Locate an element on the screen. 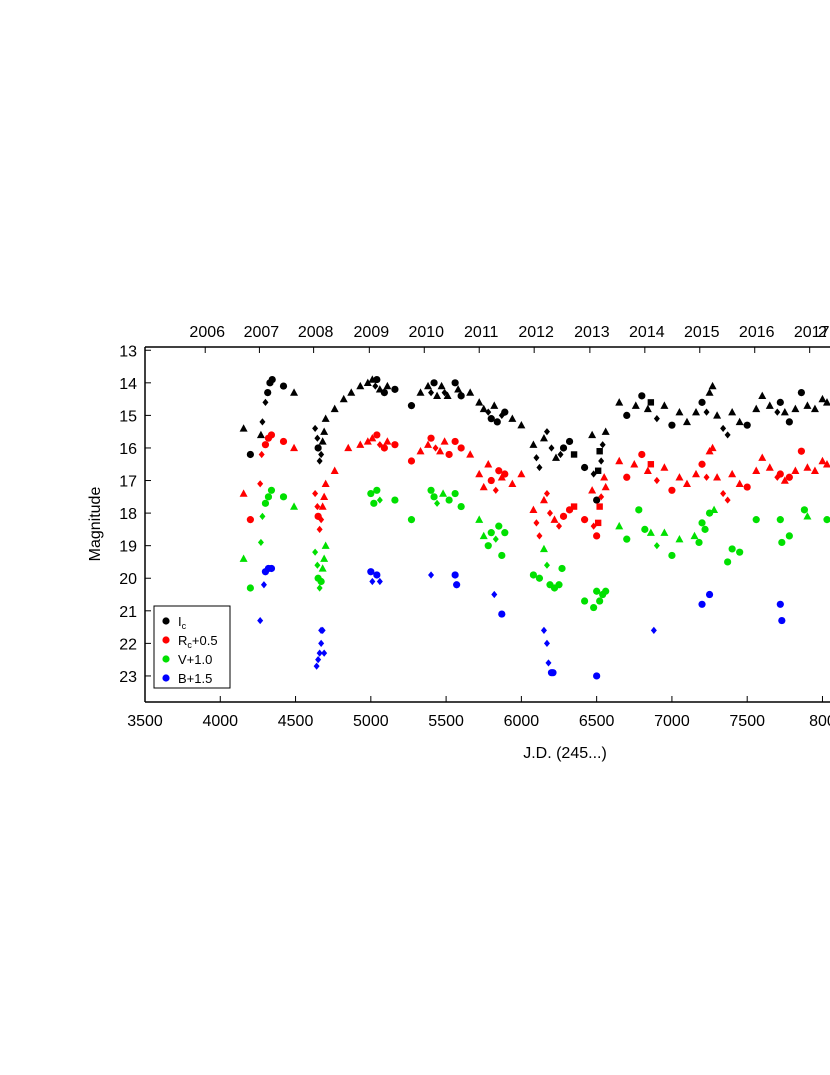  legend-label: V+1.0 is located at coordinates (195, 659).